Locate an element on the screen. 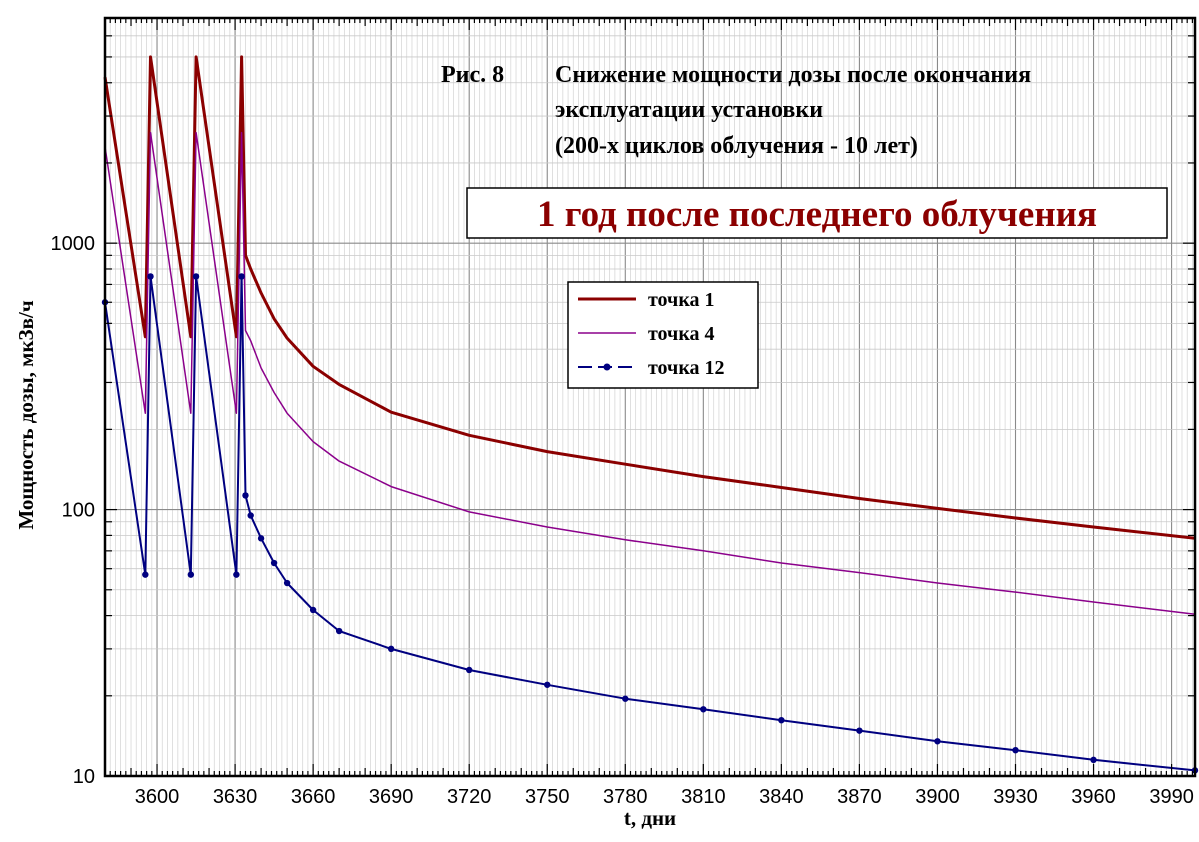 The height and width of the screenshot is (842, 1199). title-line-1: Снижение мощности дозы после окончания is located at coordinates (793, 75).